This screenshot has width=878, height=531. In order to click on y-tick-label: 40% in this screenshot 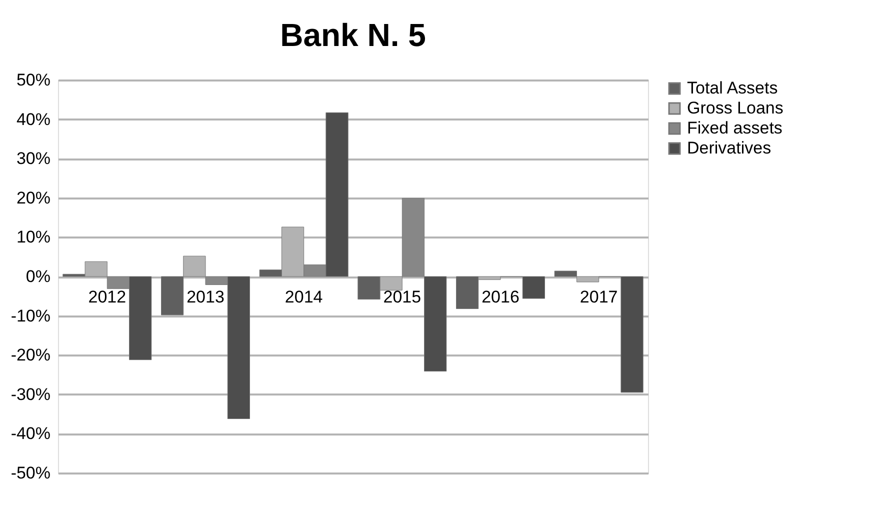, I will do `click(33, 119)`.